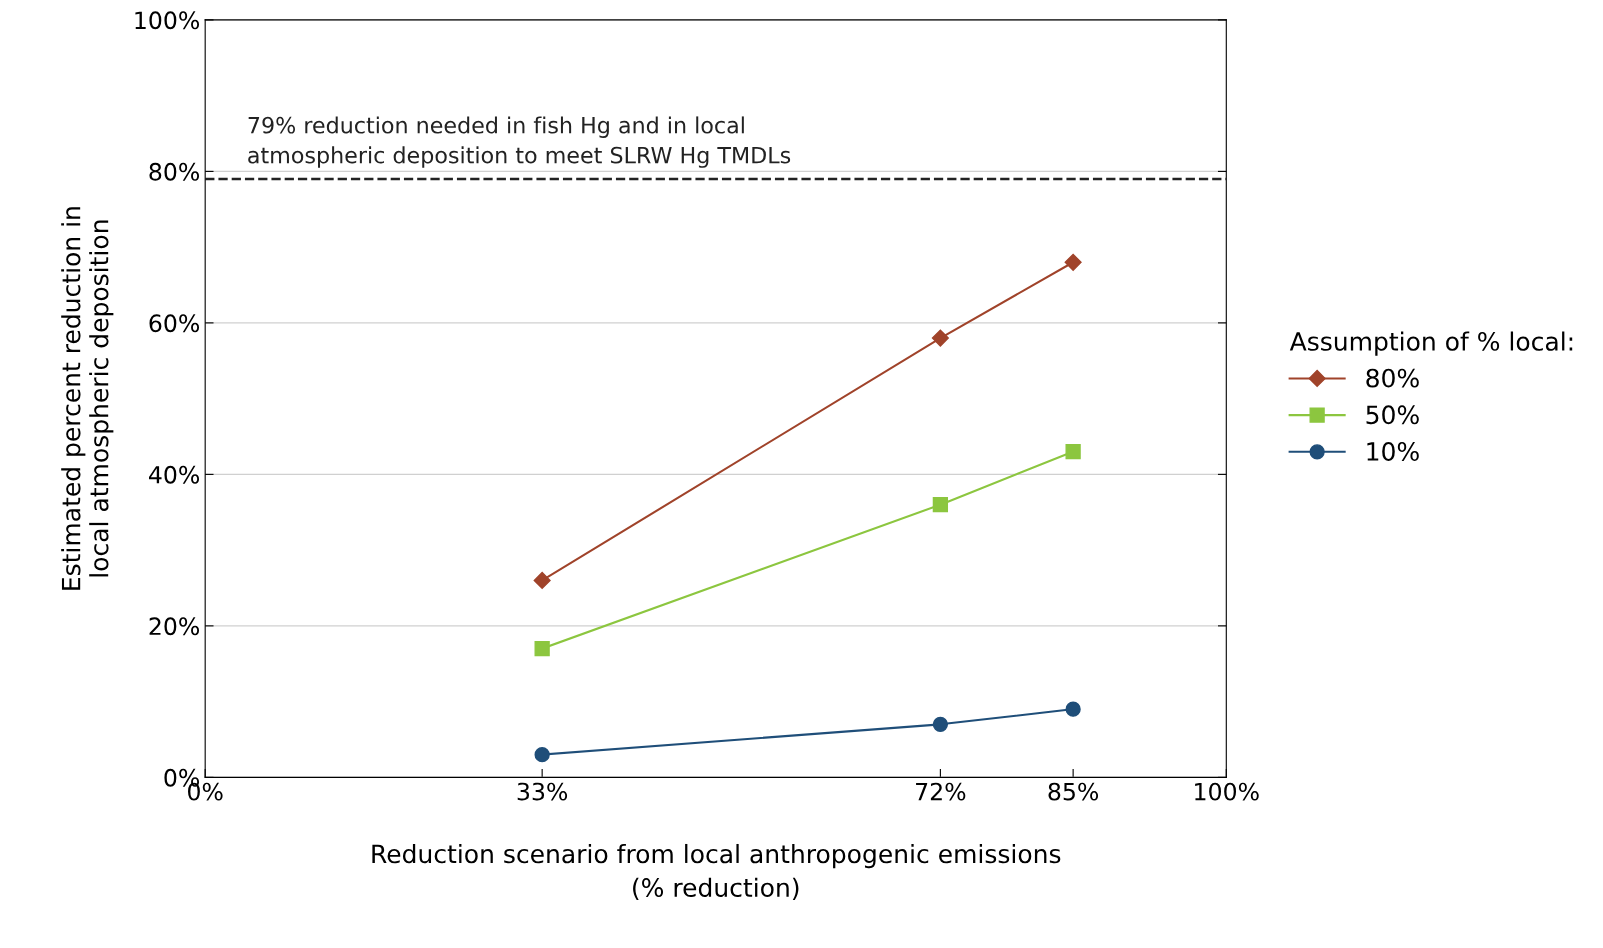  Describe the element at coordinates (519, 142) in the screenshot. I see `ref-line-label: 79% reduction needed in fish Hg and in local atmospheric deposition to meet SLRW Hg TMDLs` at that location.